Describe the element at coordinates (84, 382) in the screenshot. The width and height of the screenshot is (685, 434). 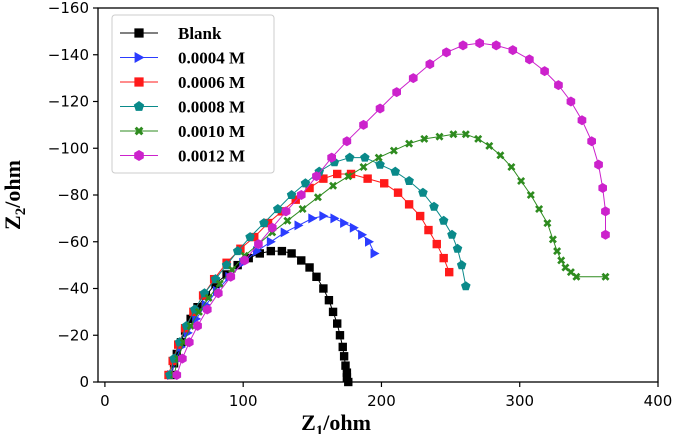
I see `y-tick-label: 0` at that location.